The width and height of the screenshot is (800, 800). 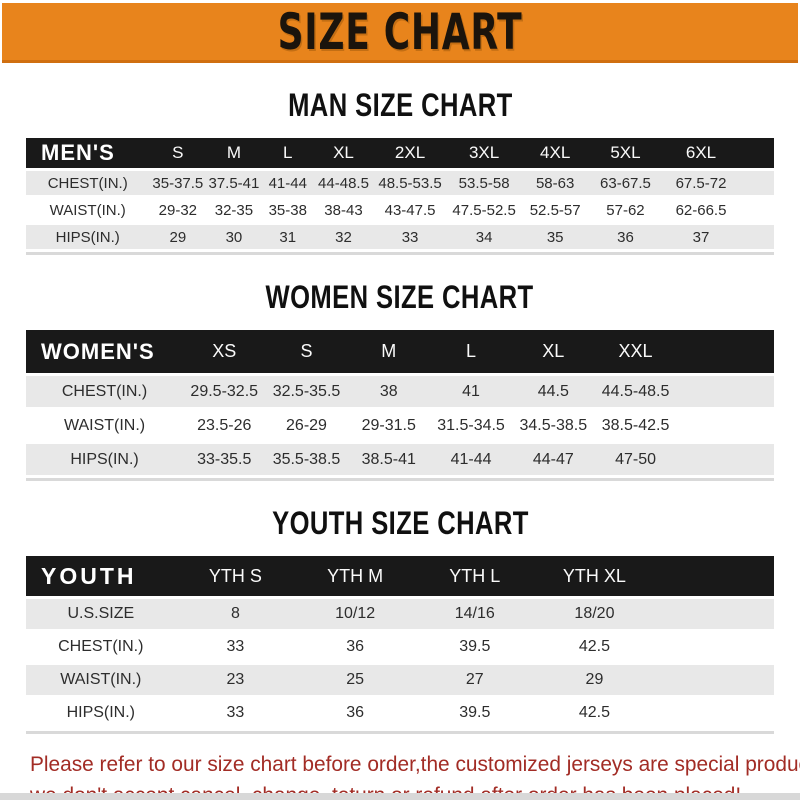 I want to click on table-row: HIPS(IN.) 33 36 39.5 42.5, so click(x=400, y=714).